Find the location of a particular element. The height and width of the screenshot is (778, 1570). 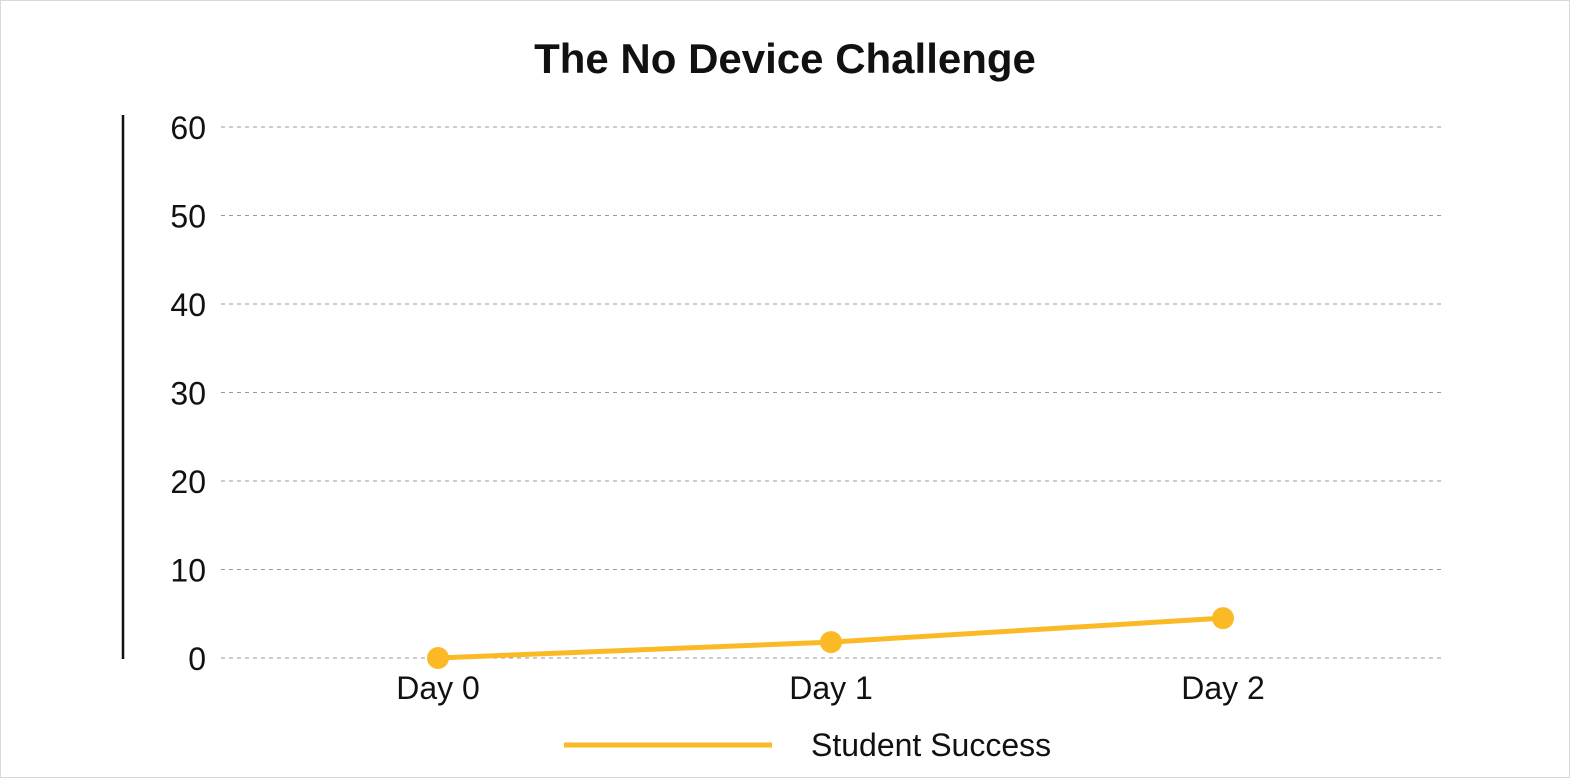

x-tick-label: Day 0 is located at coordinates (438, 688).